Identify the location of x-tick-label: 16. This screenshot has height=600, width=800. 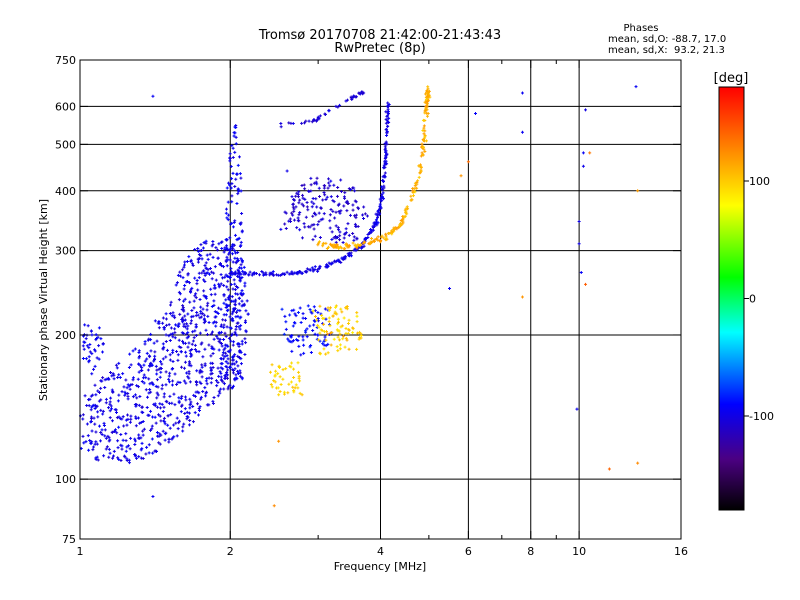
(681, 551).